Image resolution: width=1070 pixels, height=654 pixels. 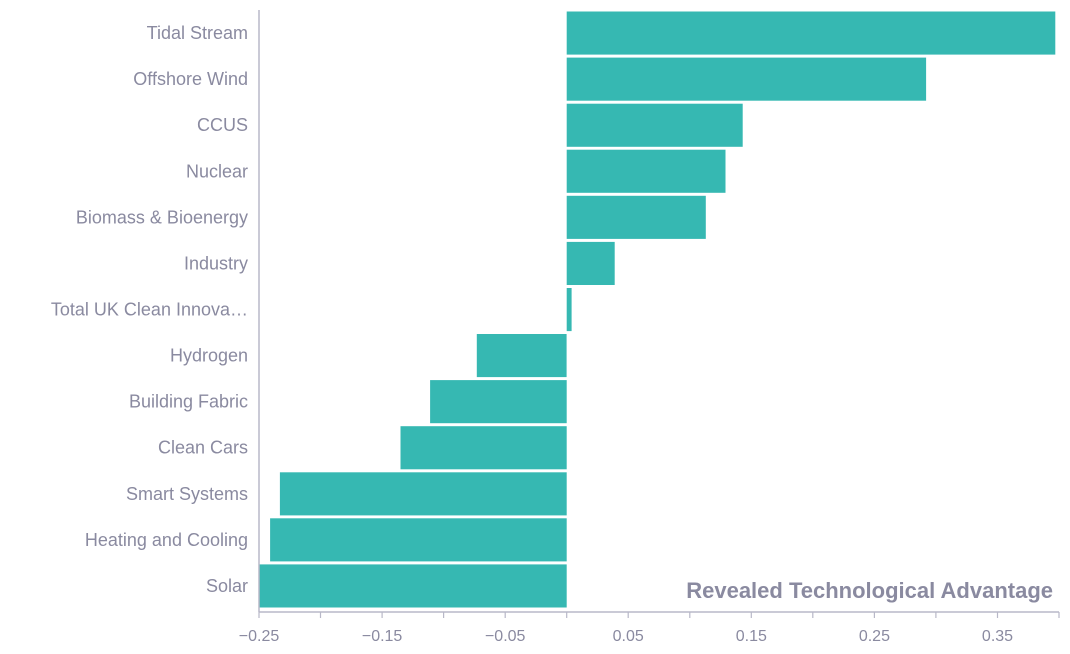 I want to click on category-label: Nuclear, so click(x=217, y=171).